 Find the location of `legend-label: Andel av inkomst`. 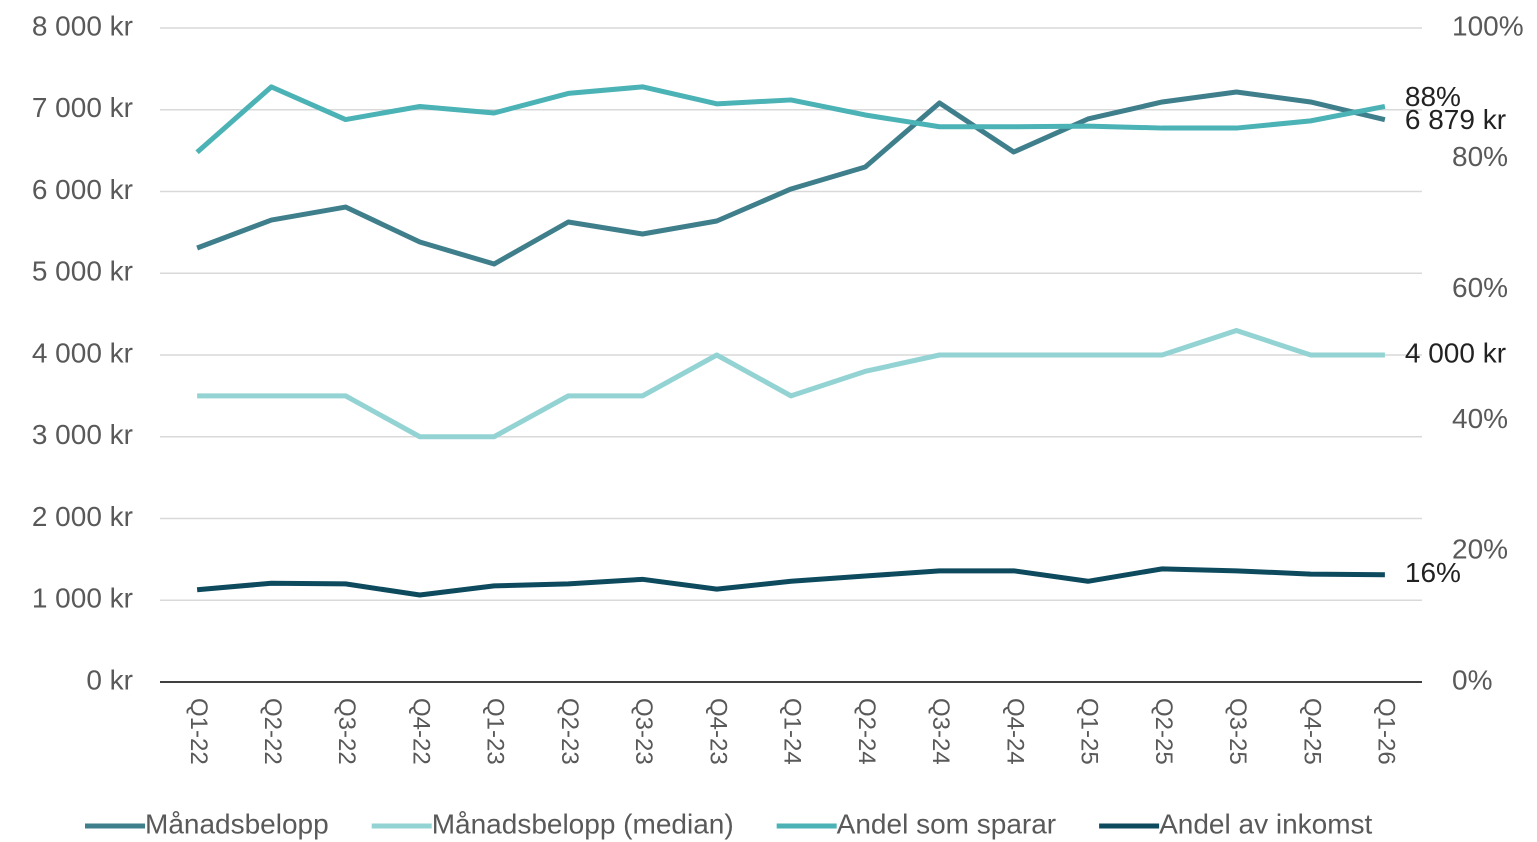

legend-label: Andel av inkomst is located at coordinates (1265, 823).